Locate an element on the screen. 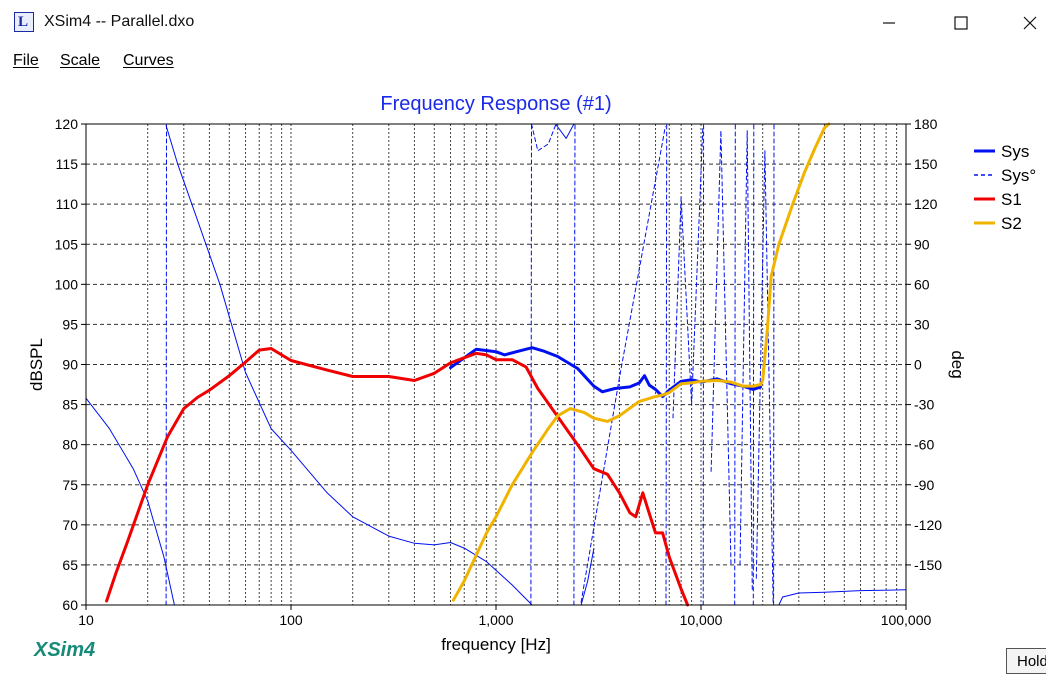  y2-tick-label: 90 is located at coordinates (922, 244).